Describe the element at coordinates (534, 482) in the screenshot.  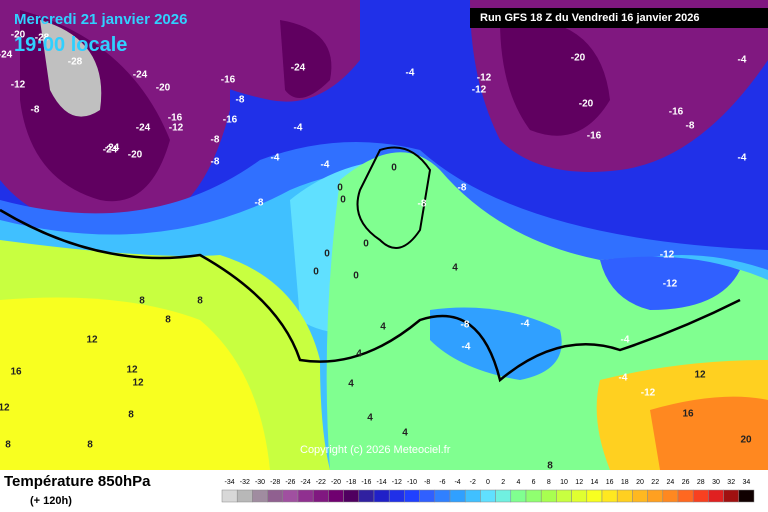
I see `scale-label: 6` at that location.